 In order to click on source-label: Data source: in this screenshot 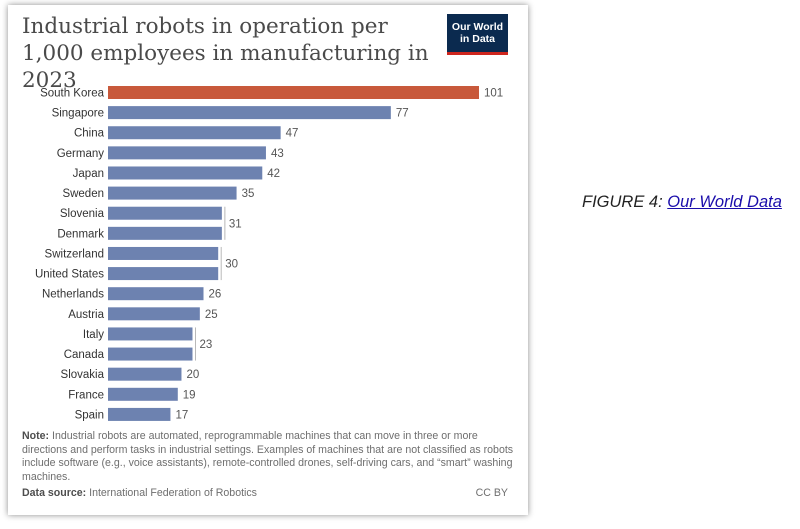, I will do `click(54, 493)`.